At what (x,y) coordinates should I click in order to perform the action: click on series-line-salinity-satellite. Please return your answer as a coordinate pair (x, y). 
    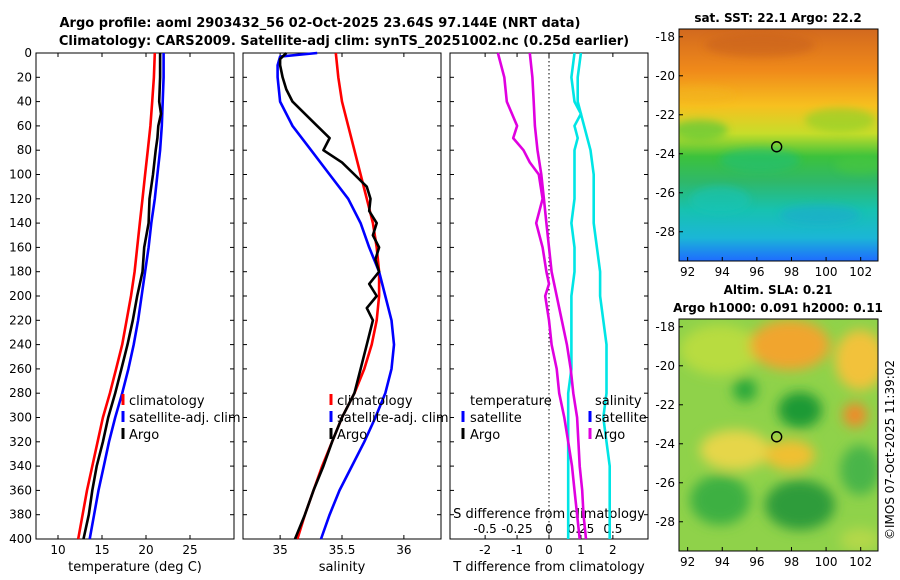
    Looking at the image, I should click on (558, 296).